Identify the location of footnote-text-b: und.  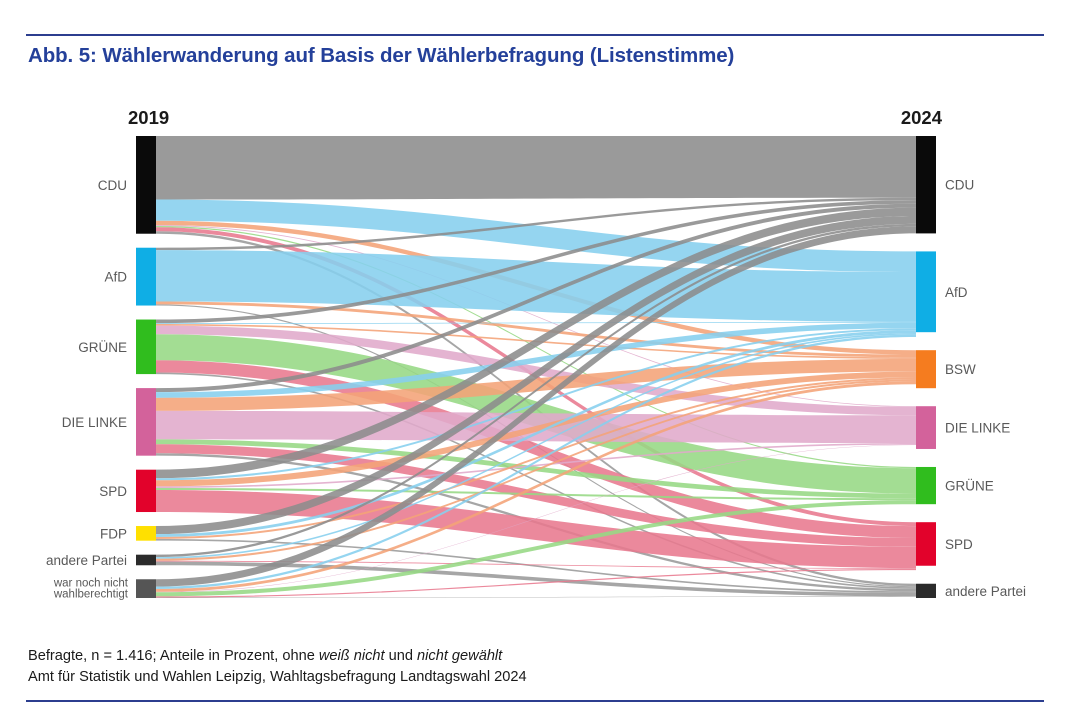
(401, 656).